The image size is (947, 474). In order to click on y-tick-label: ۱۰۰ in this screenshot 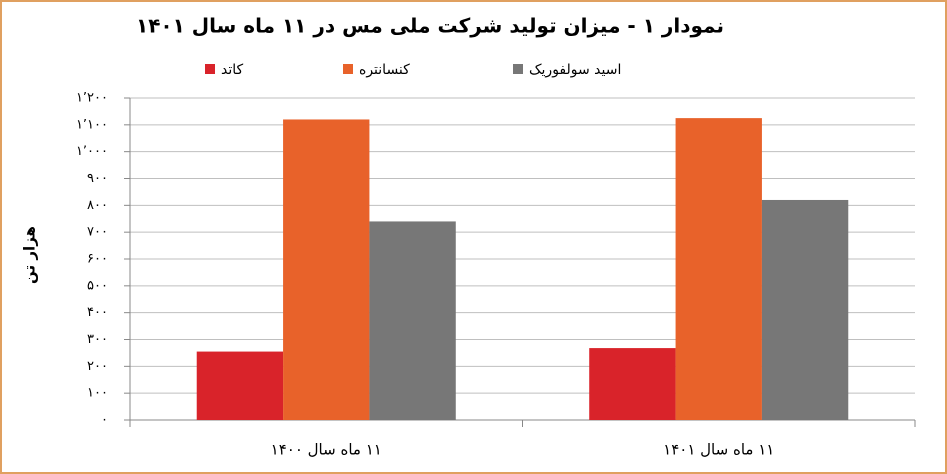, I will do `click(97, 393)`.